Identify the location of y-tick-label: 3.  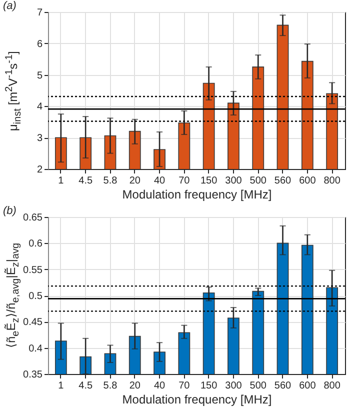
(39, 138).